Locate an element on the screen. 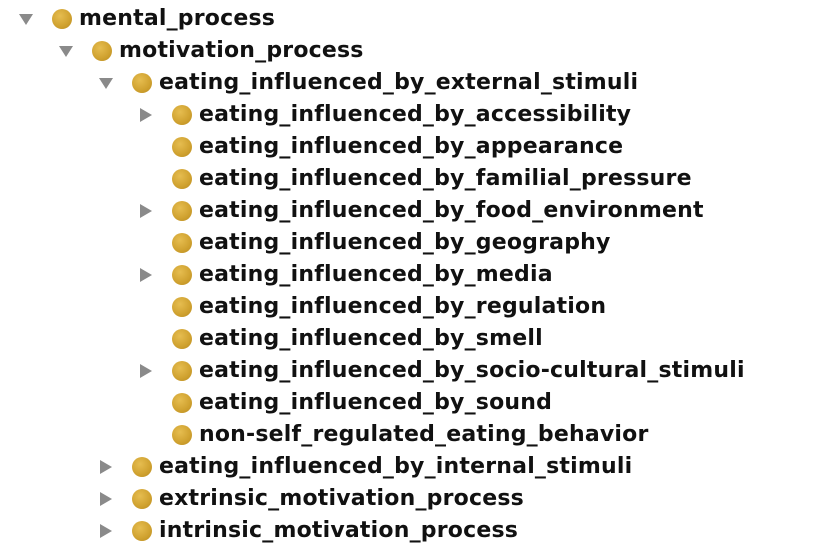 The height and width of the screenshot is (548, 816). tree-node-label: eating_influenced_by_internal_stimuli is located at coordinates (396, 466).